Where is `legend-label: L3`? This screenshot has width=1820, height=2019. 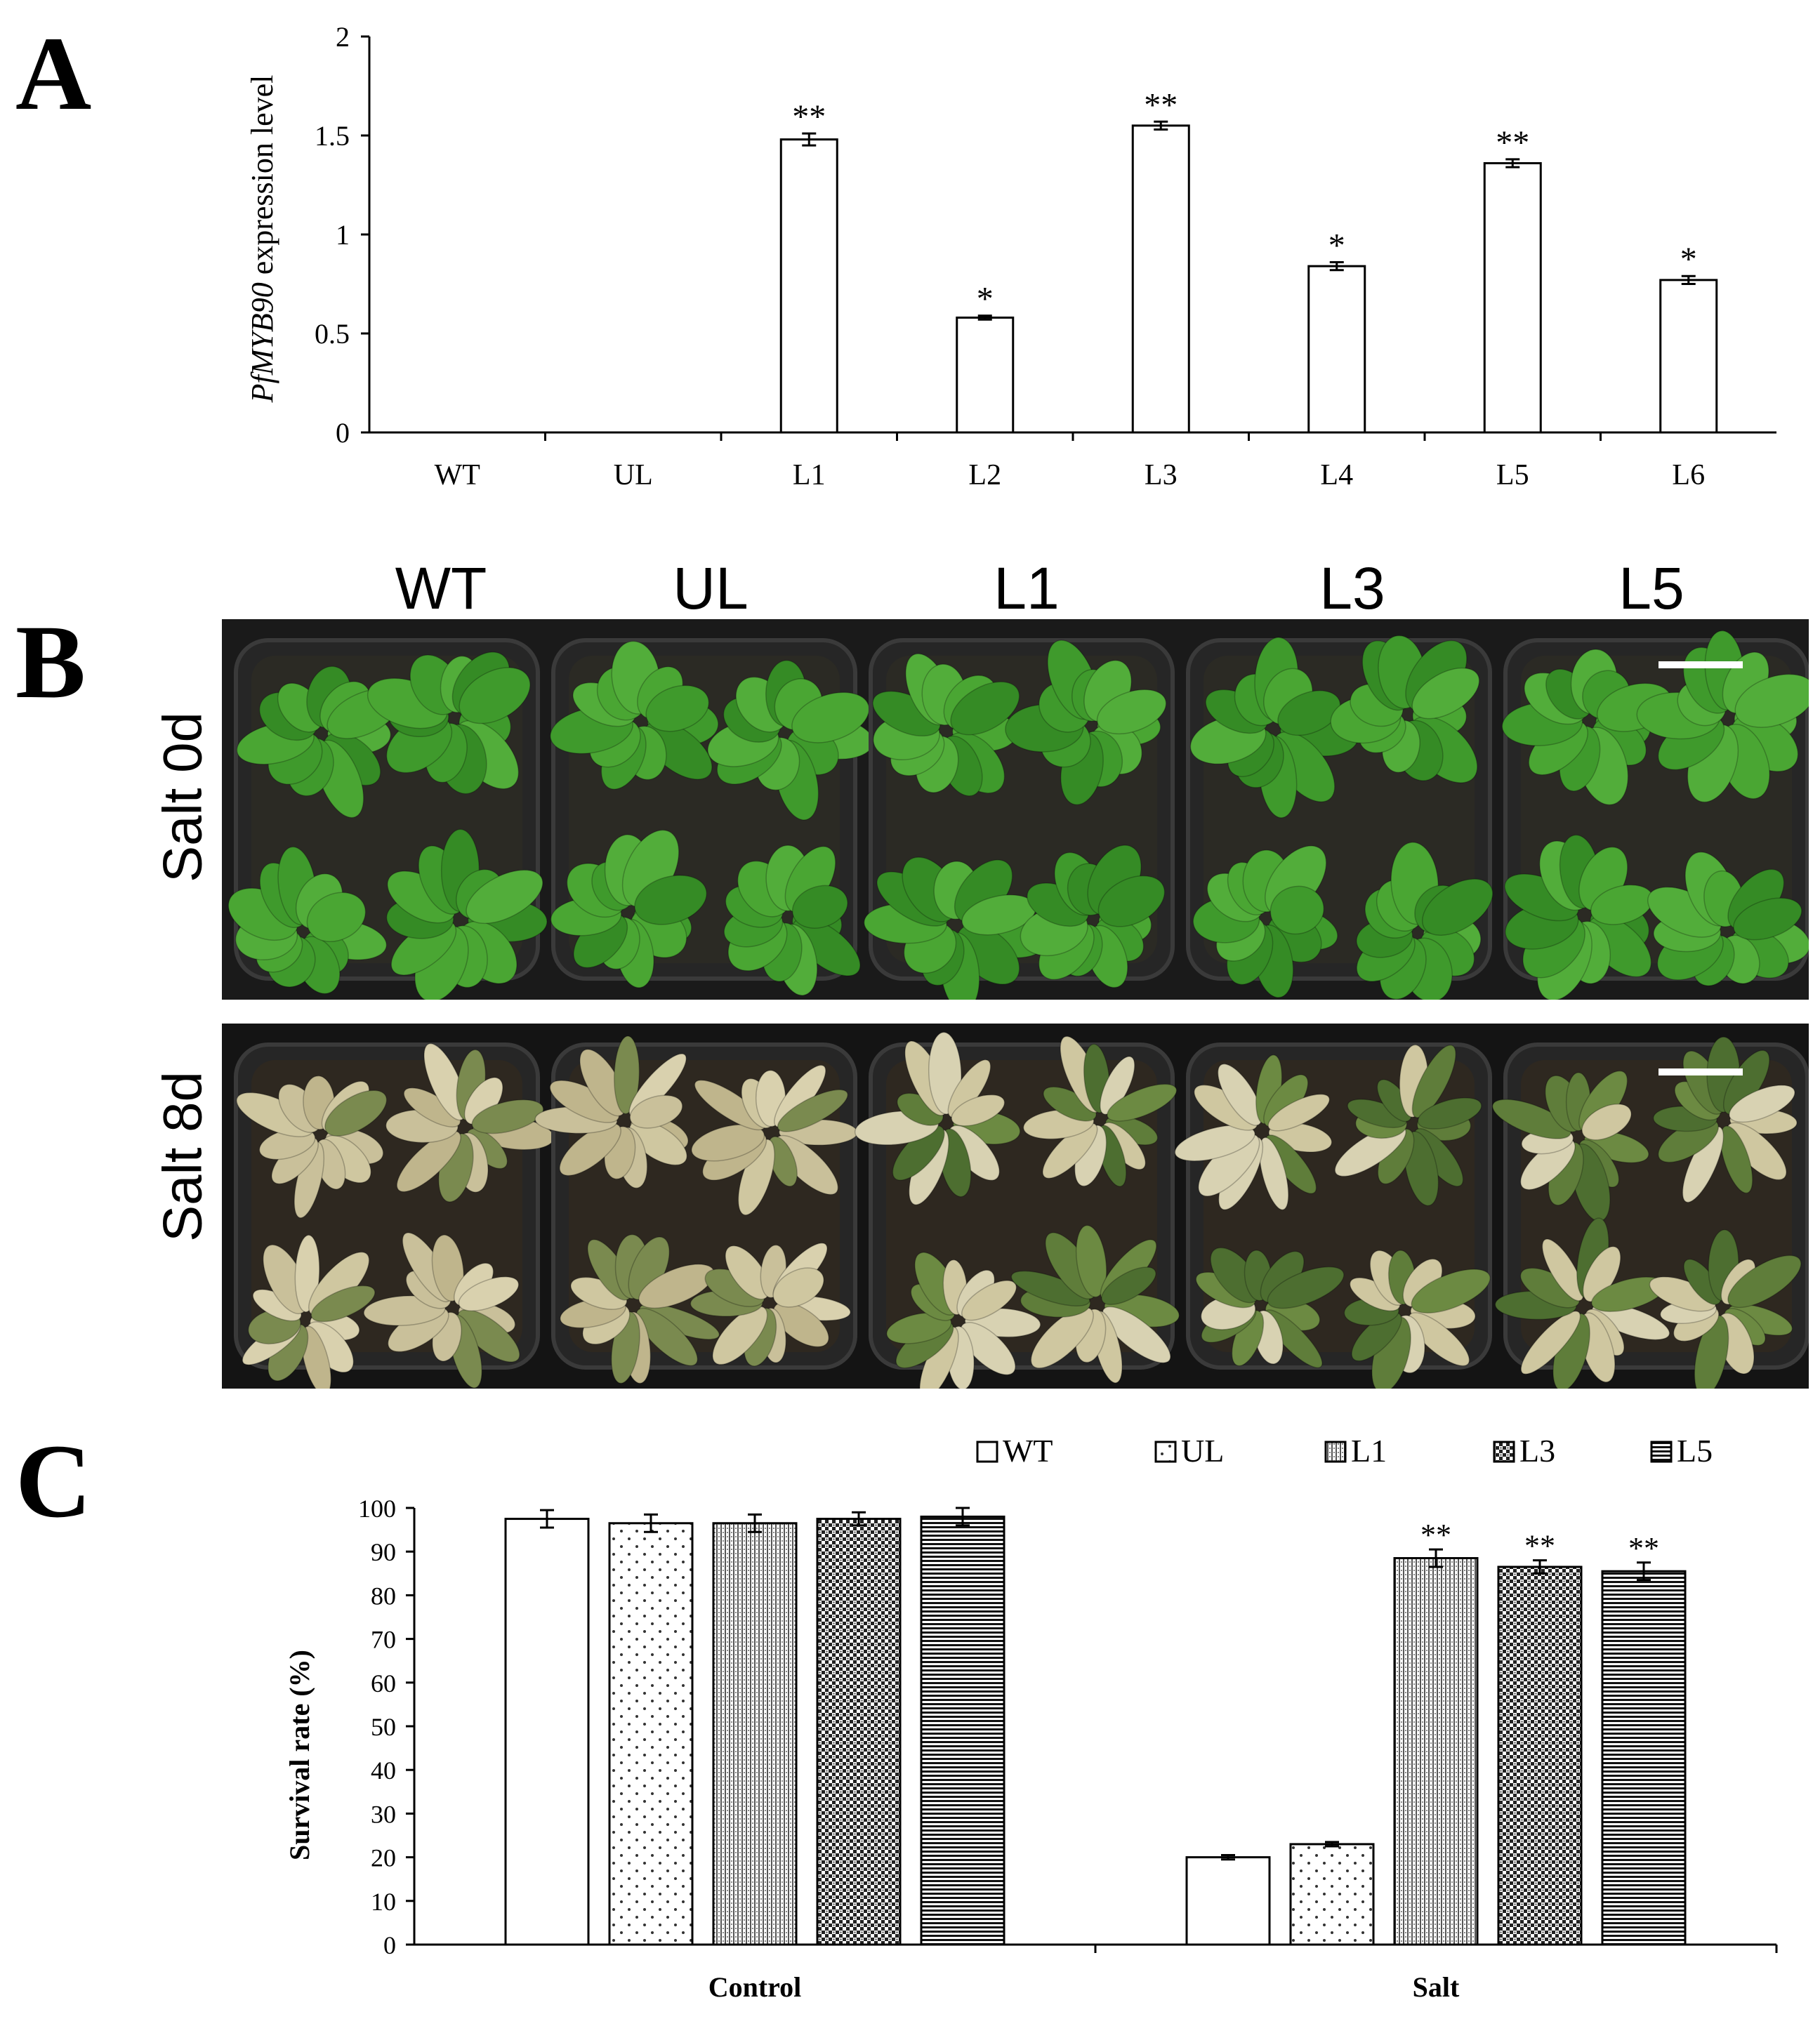
legend-label: L3 is located at coordinates (1537, 1451).